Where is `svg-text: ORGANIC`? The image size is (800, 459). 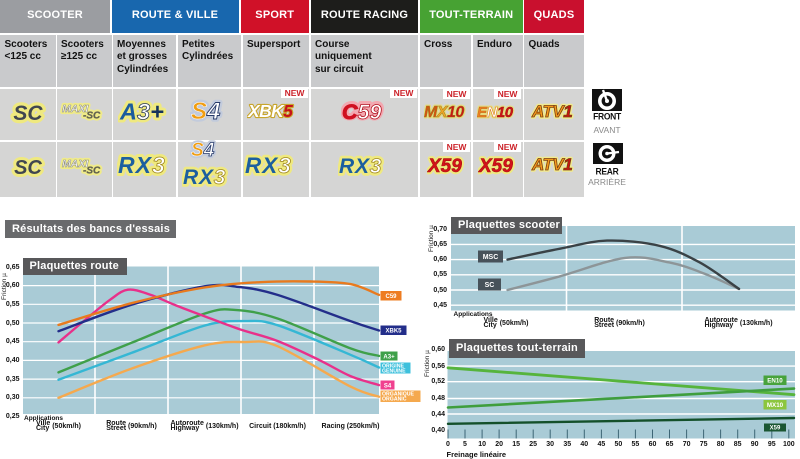 svg-text: ORGANIC is located at coordinates (394, 400).